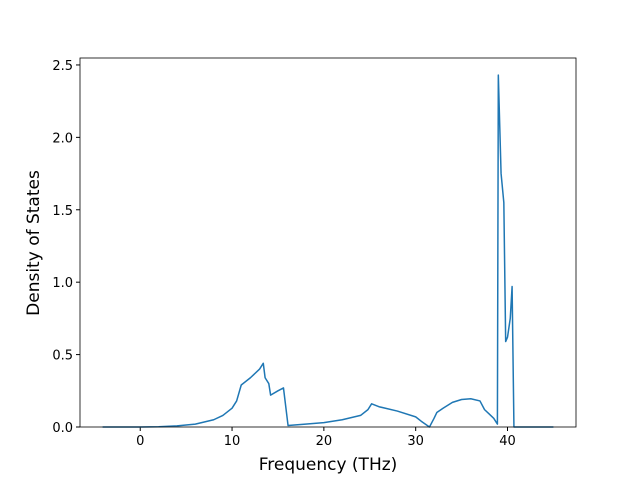  I want to click on y-axis-label: Density of States, so click(34, 243).